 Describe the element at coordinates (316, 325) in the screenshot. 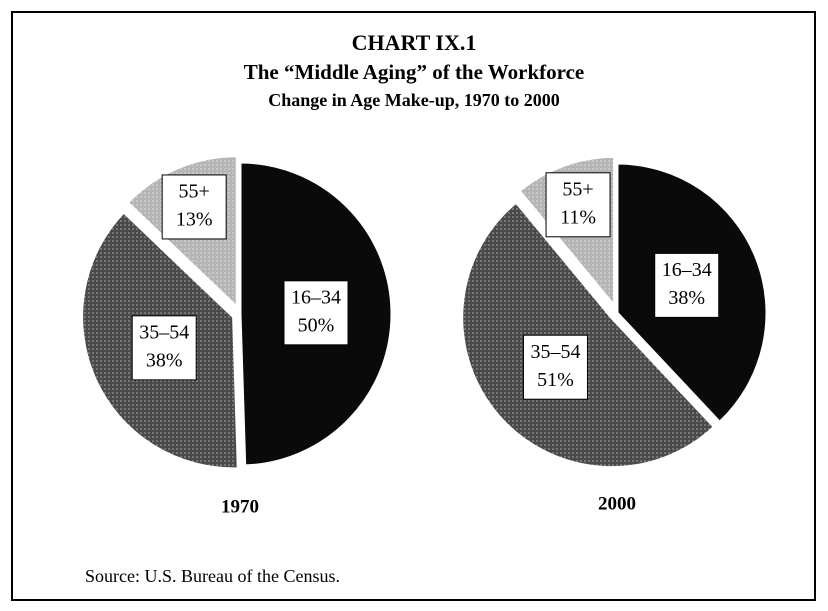

I see `value-label: 50%` at that location.